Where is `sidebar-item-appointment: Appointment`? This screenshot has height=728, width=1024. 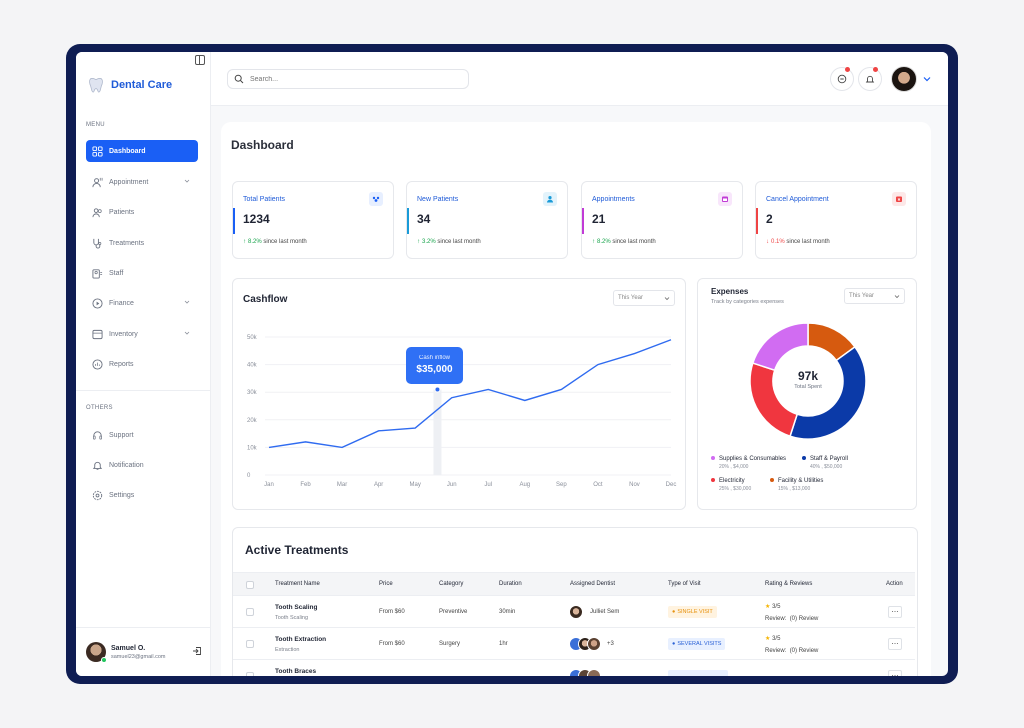
sidebar-item-appointment: Appointment is located at coordinates (142, 182).